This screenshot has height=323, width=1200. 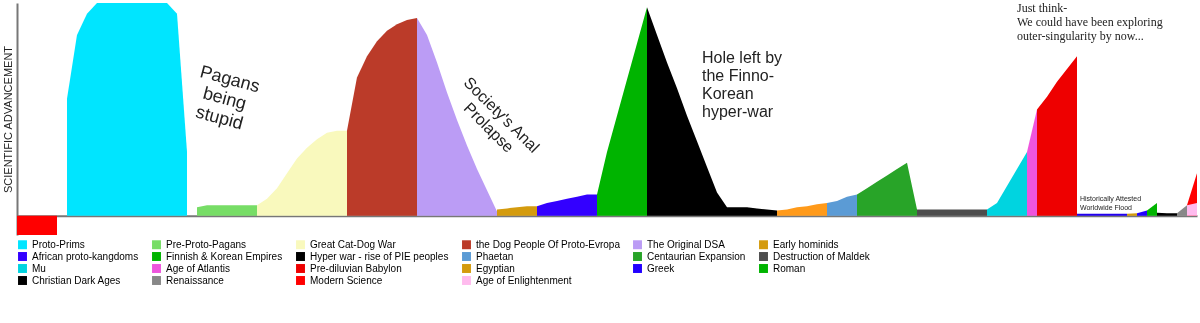 I want to click on legend-label: Great Cat-Dog War, so click(x=353, y=244).